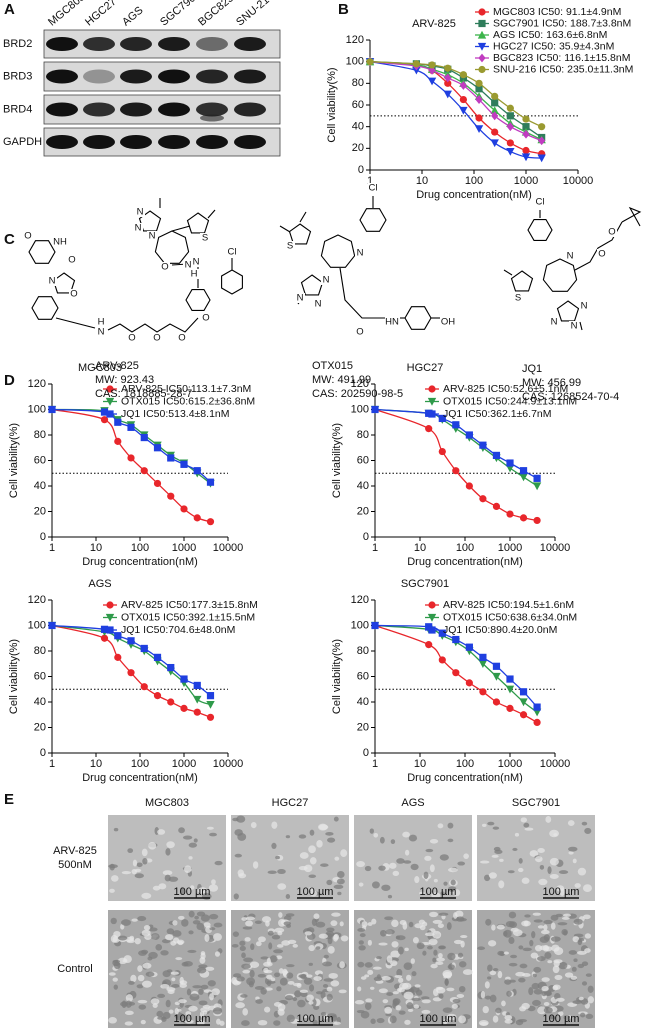 This screenshot has width=660, height=1031. I want to click on y-tick-label: 20, so click(40, 727).